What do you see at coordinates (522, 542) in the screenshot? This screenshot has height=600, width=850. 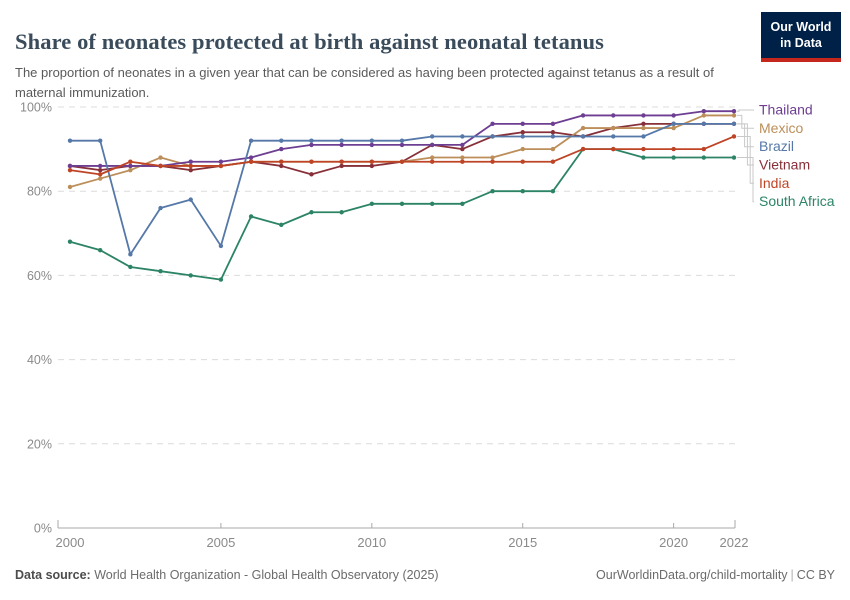 I see `x-axis-tick-label: 2015` at bounding box center [522, 542].